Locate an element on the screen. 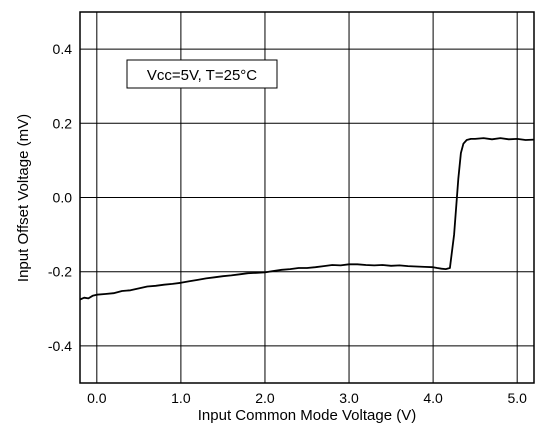 This screenshot has height=432, width=537. annotation-box is located at coordinates (202, 74).